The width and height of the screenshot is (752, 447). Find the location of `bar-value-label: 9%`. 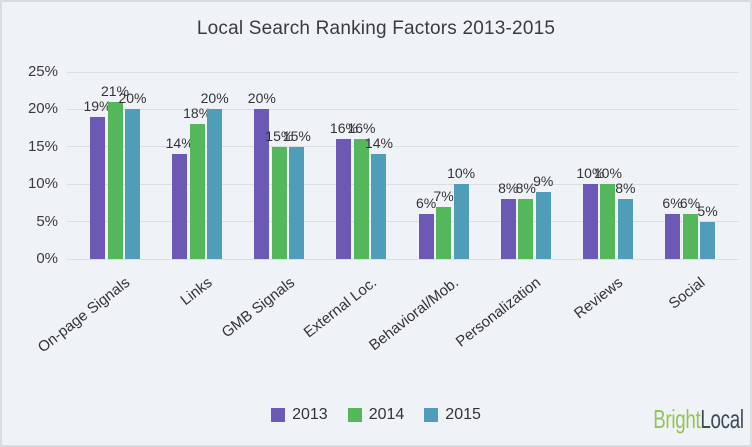

bar-value-label: 9% is located at coordinates (543, 180).